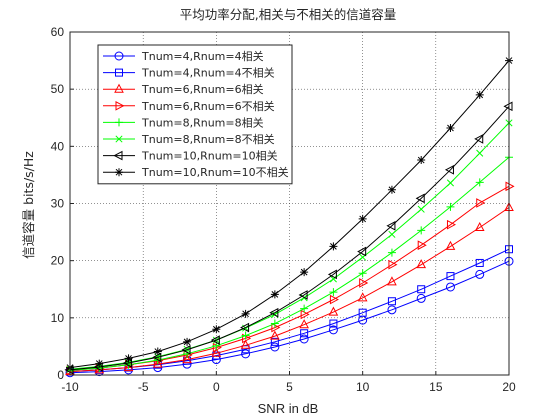 The height and width of the screenshot is (420, 560). What do you see at coordinates (208, 106) in the screenshot?
I see `legend-label: Tnum=6,Rnum=6不相关` at bounding box center [208, 106].